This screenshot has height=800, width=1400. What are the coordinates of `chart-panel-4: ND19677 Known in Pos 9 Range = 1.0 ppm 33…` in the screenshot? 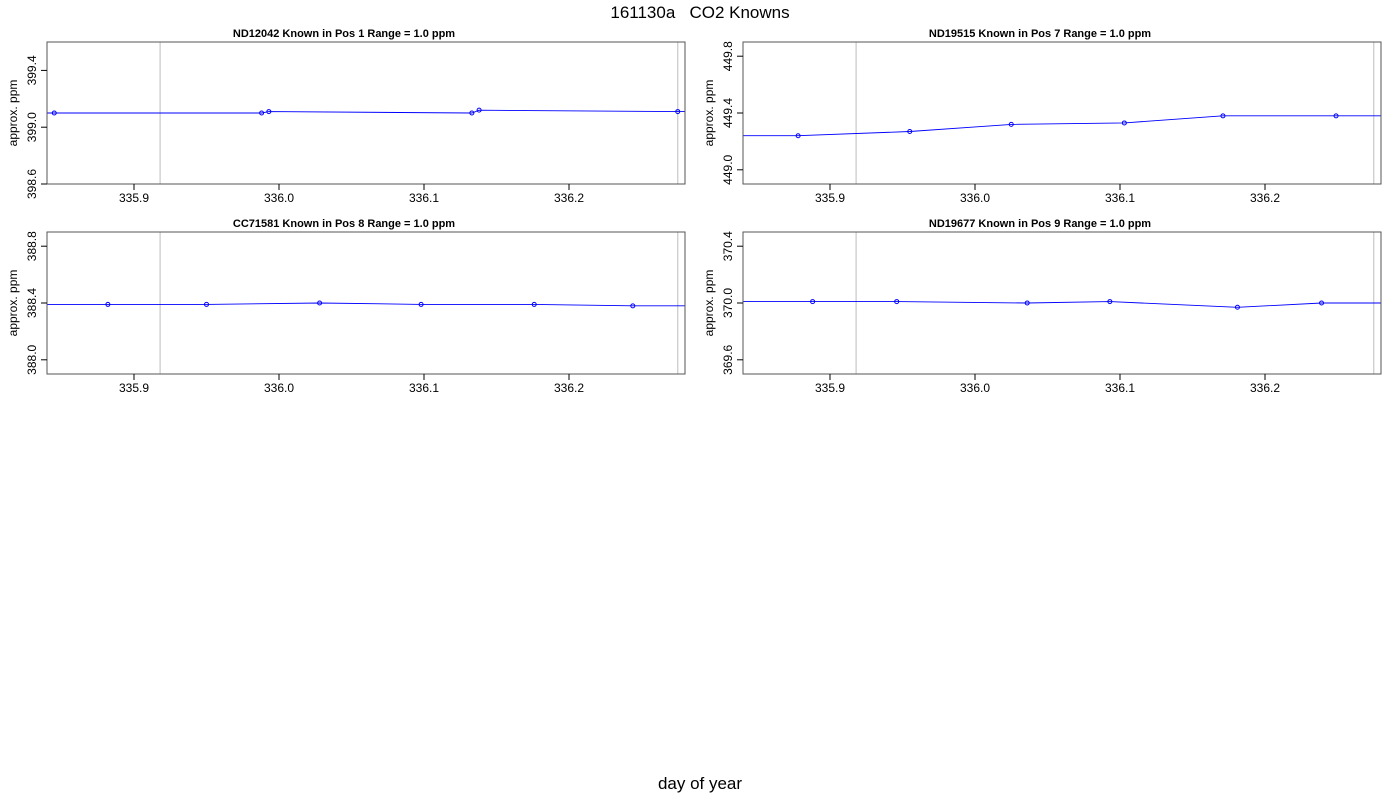 It's located at (1042, 306).